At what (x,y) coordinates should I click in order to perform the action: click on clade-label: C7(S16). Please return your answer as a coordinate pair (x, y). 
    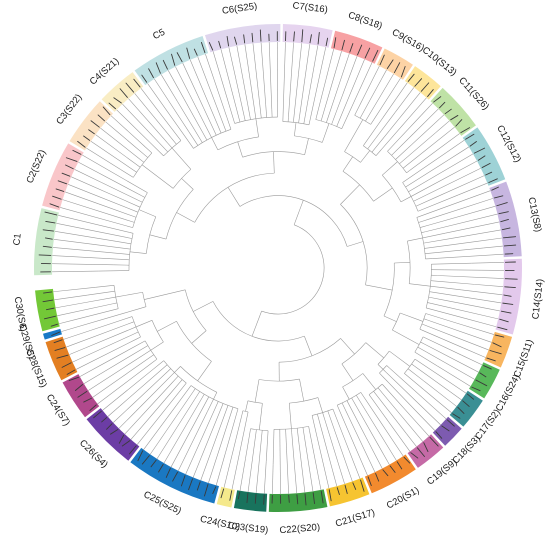
    Looking at the image, I should click on (310, 7).